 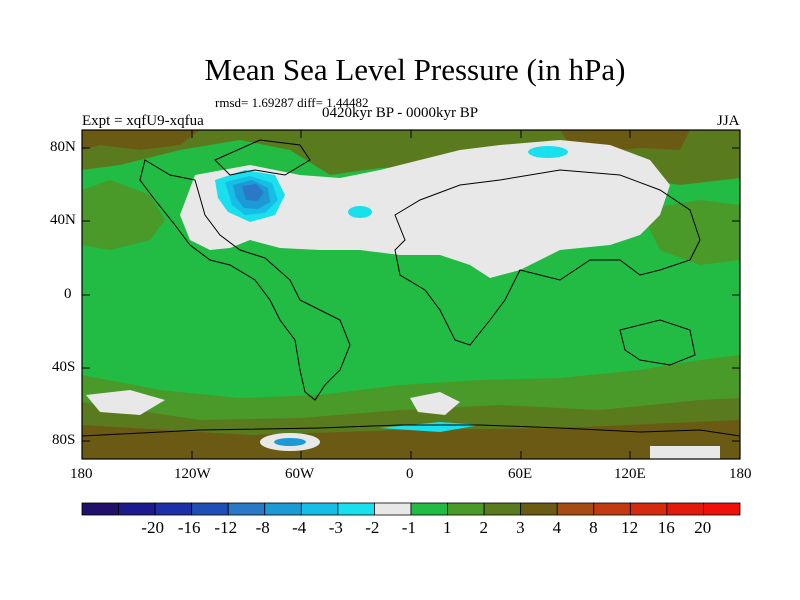 What do you see at coordinates (520, 474) in the screenshot?
I see `lon-label-60e: 60E` at bounding box center [520, 474].